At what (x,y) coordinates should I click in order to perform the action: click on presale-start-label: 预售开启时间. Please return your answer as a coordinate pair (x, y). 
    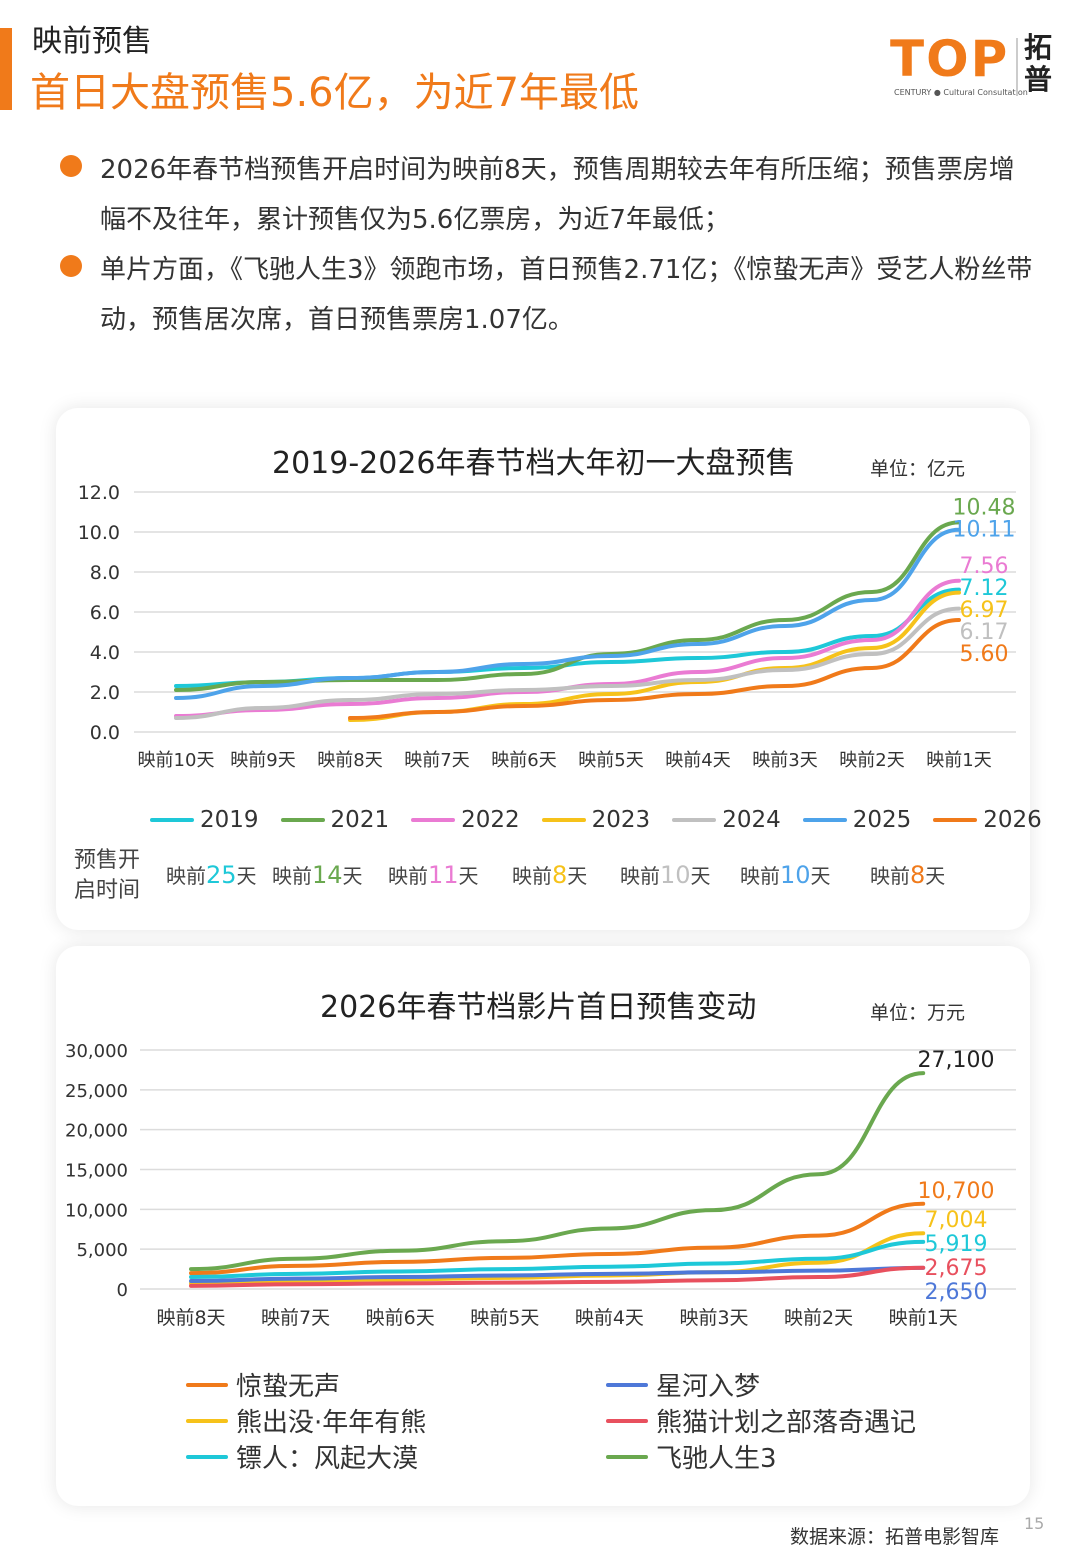
    Looking at the image, I should click on (107, 875).